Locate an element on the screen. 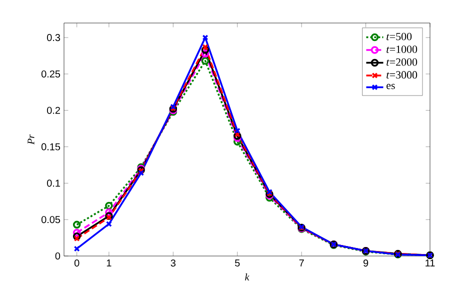  x-axis-title: k is located at coordinates (247, 276).